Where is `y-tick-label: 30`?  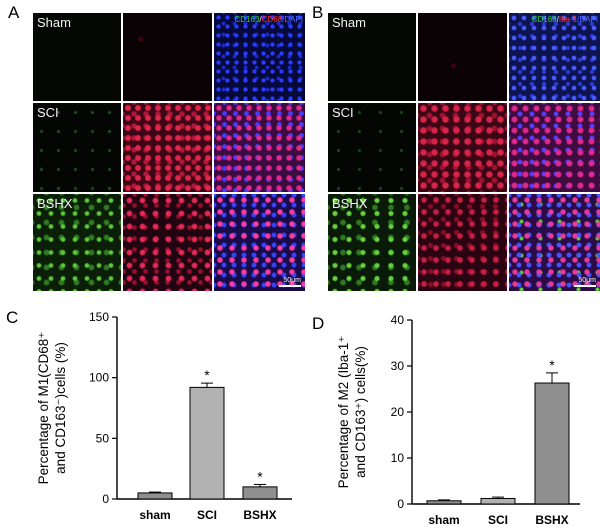 y-tick-label: 30 is located at coordinates (398, 366).